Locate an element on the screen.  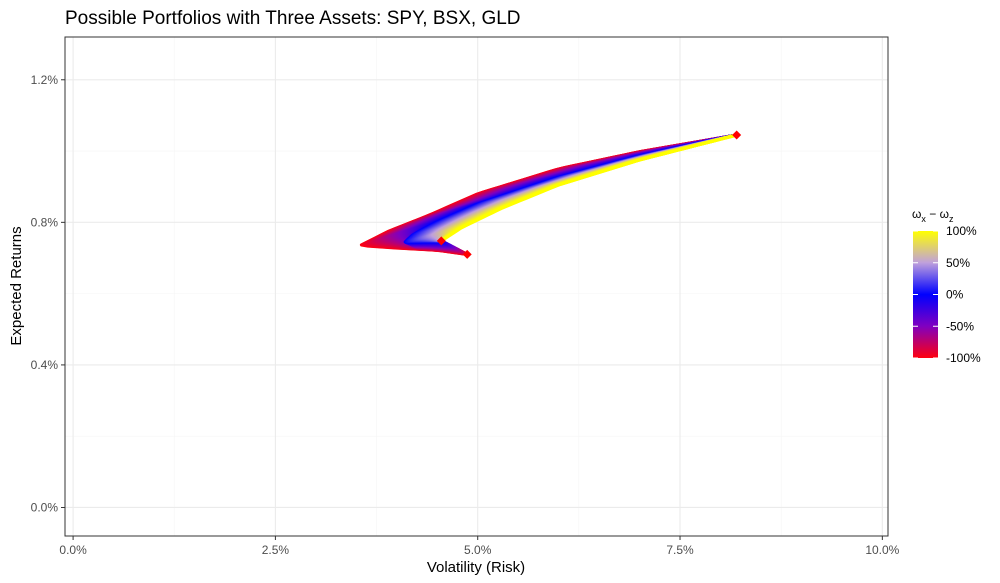
legend-title-sub-2: z is located at coordinates (951, 219).